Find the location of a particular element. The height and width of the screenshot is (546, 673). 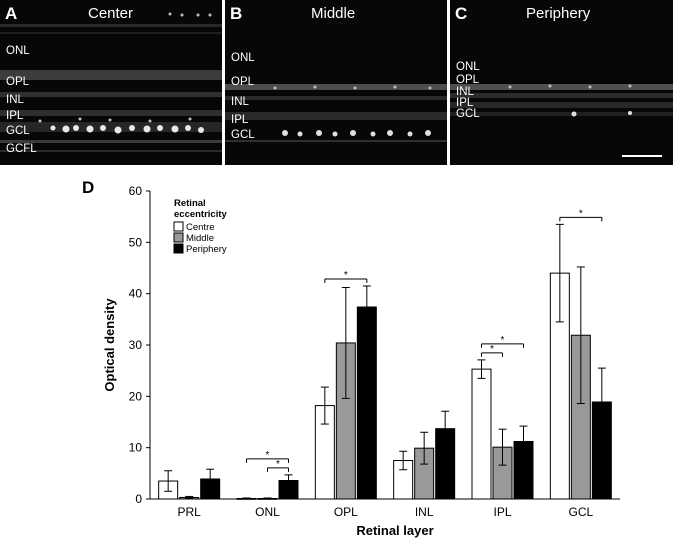

legend-title: Retinal is located at coordinates (190, 203).